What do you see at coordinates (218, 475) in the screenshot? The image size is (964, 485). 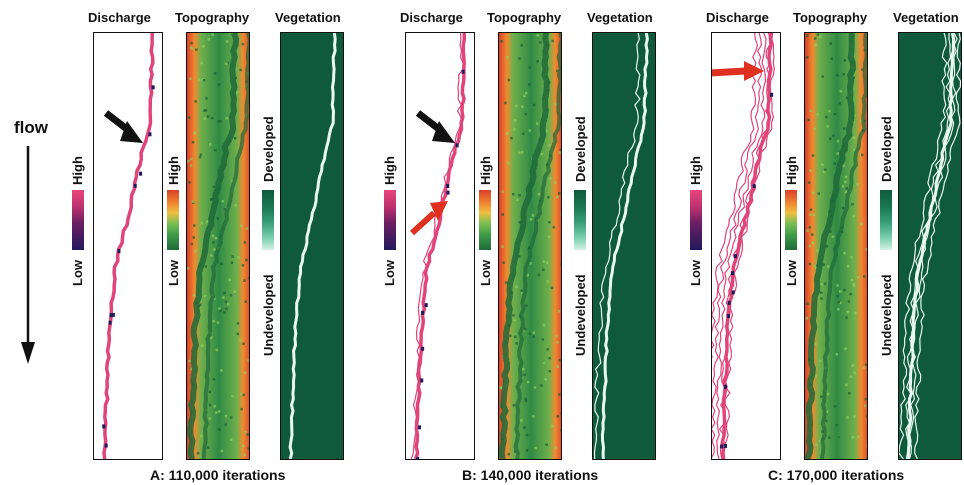 I see `panel-caption: A: 110,000 iterations` at bounding box center [218, 475].